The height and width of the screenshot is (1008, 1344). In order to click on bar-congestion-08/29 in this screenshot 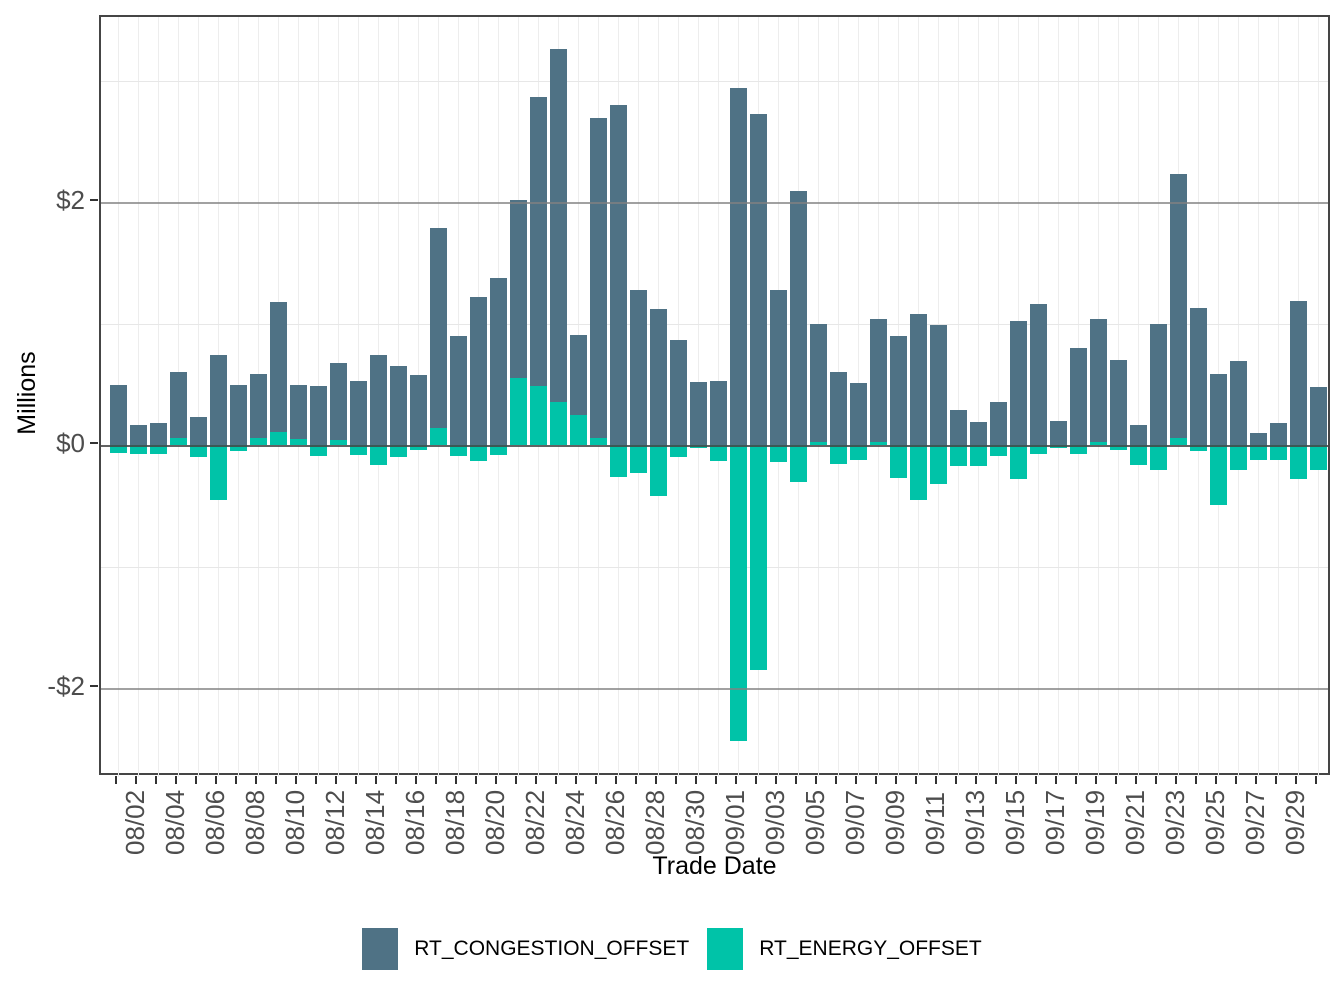, I will do `click(678, 392)`.